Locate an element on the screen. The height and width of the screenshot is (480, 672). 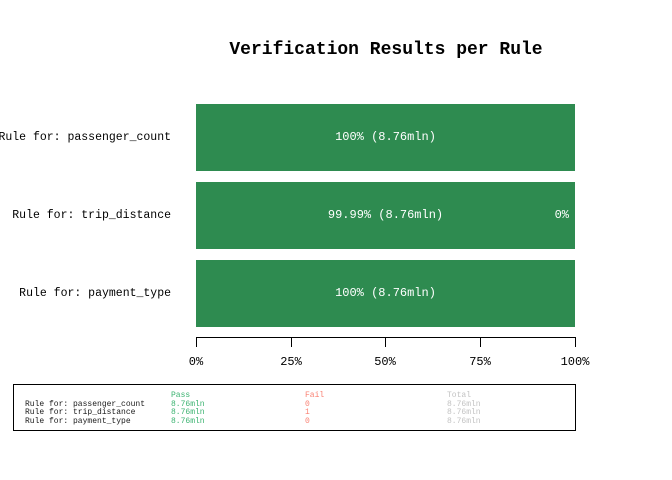
chart-title: Verification Results per Rule is located at coordinates (386, 50).